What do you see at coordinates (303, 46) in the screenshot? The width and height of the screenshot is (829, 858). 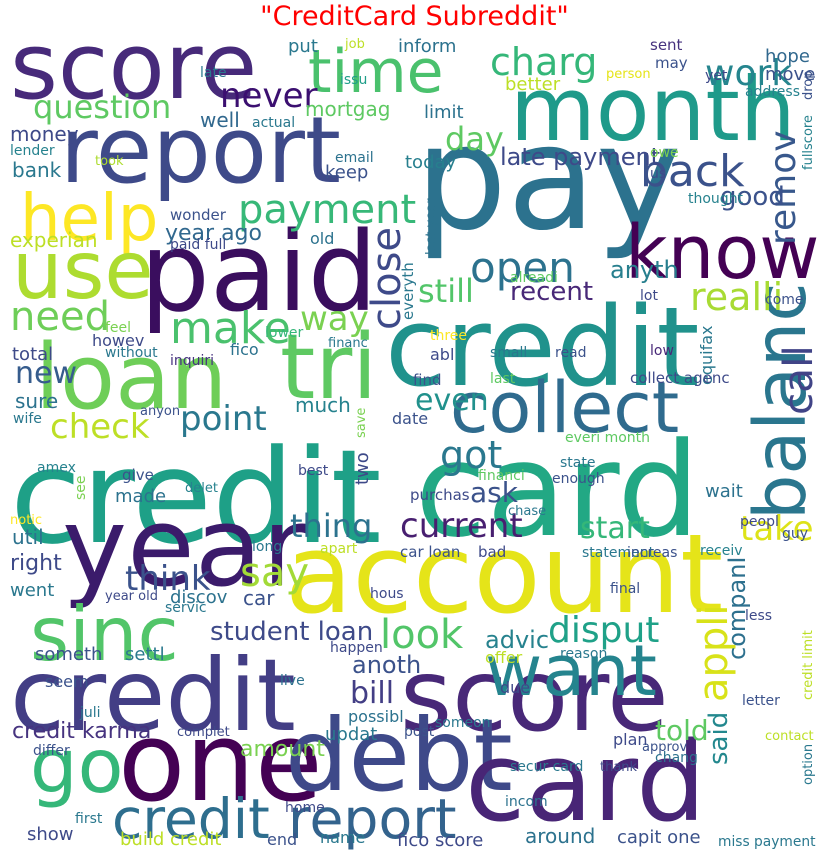 I see `word-put: put` at bounding box center [303, 46].